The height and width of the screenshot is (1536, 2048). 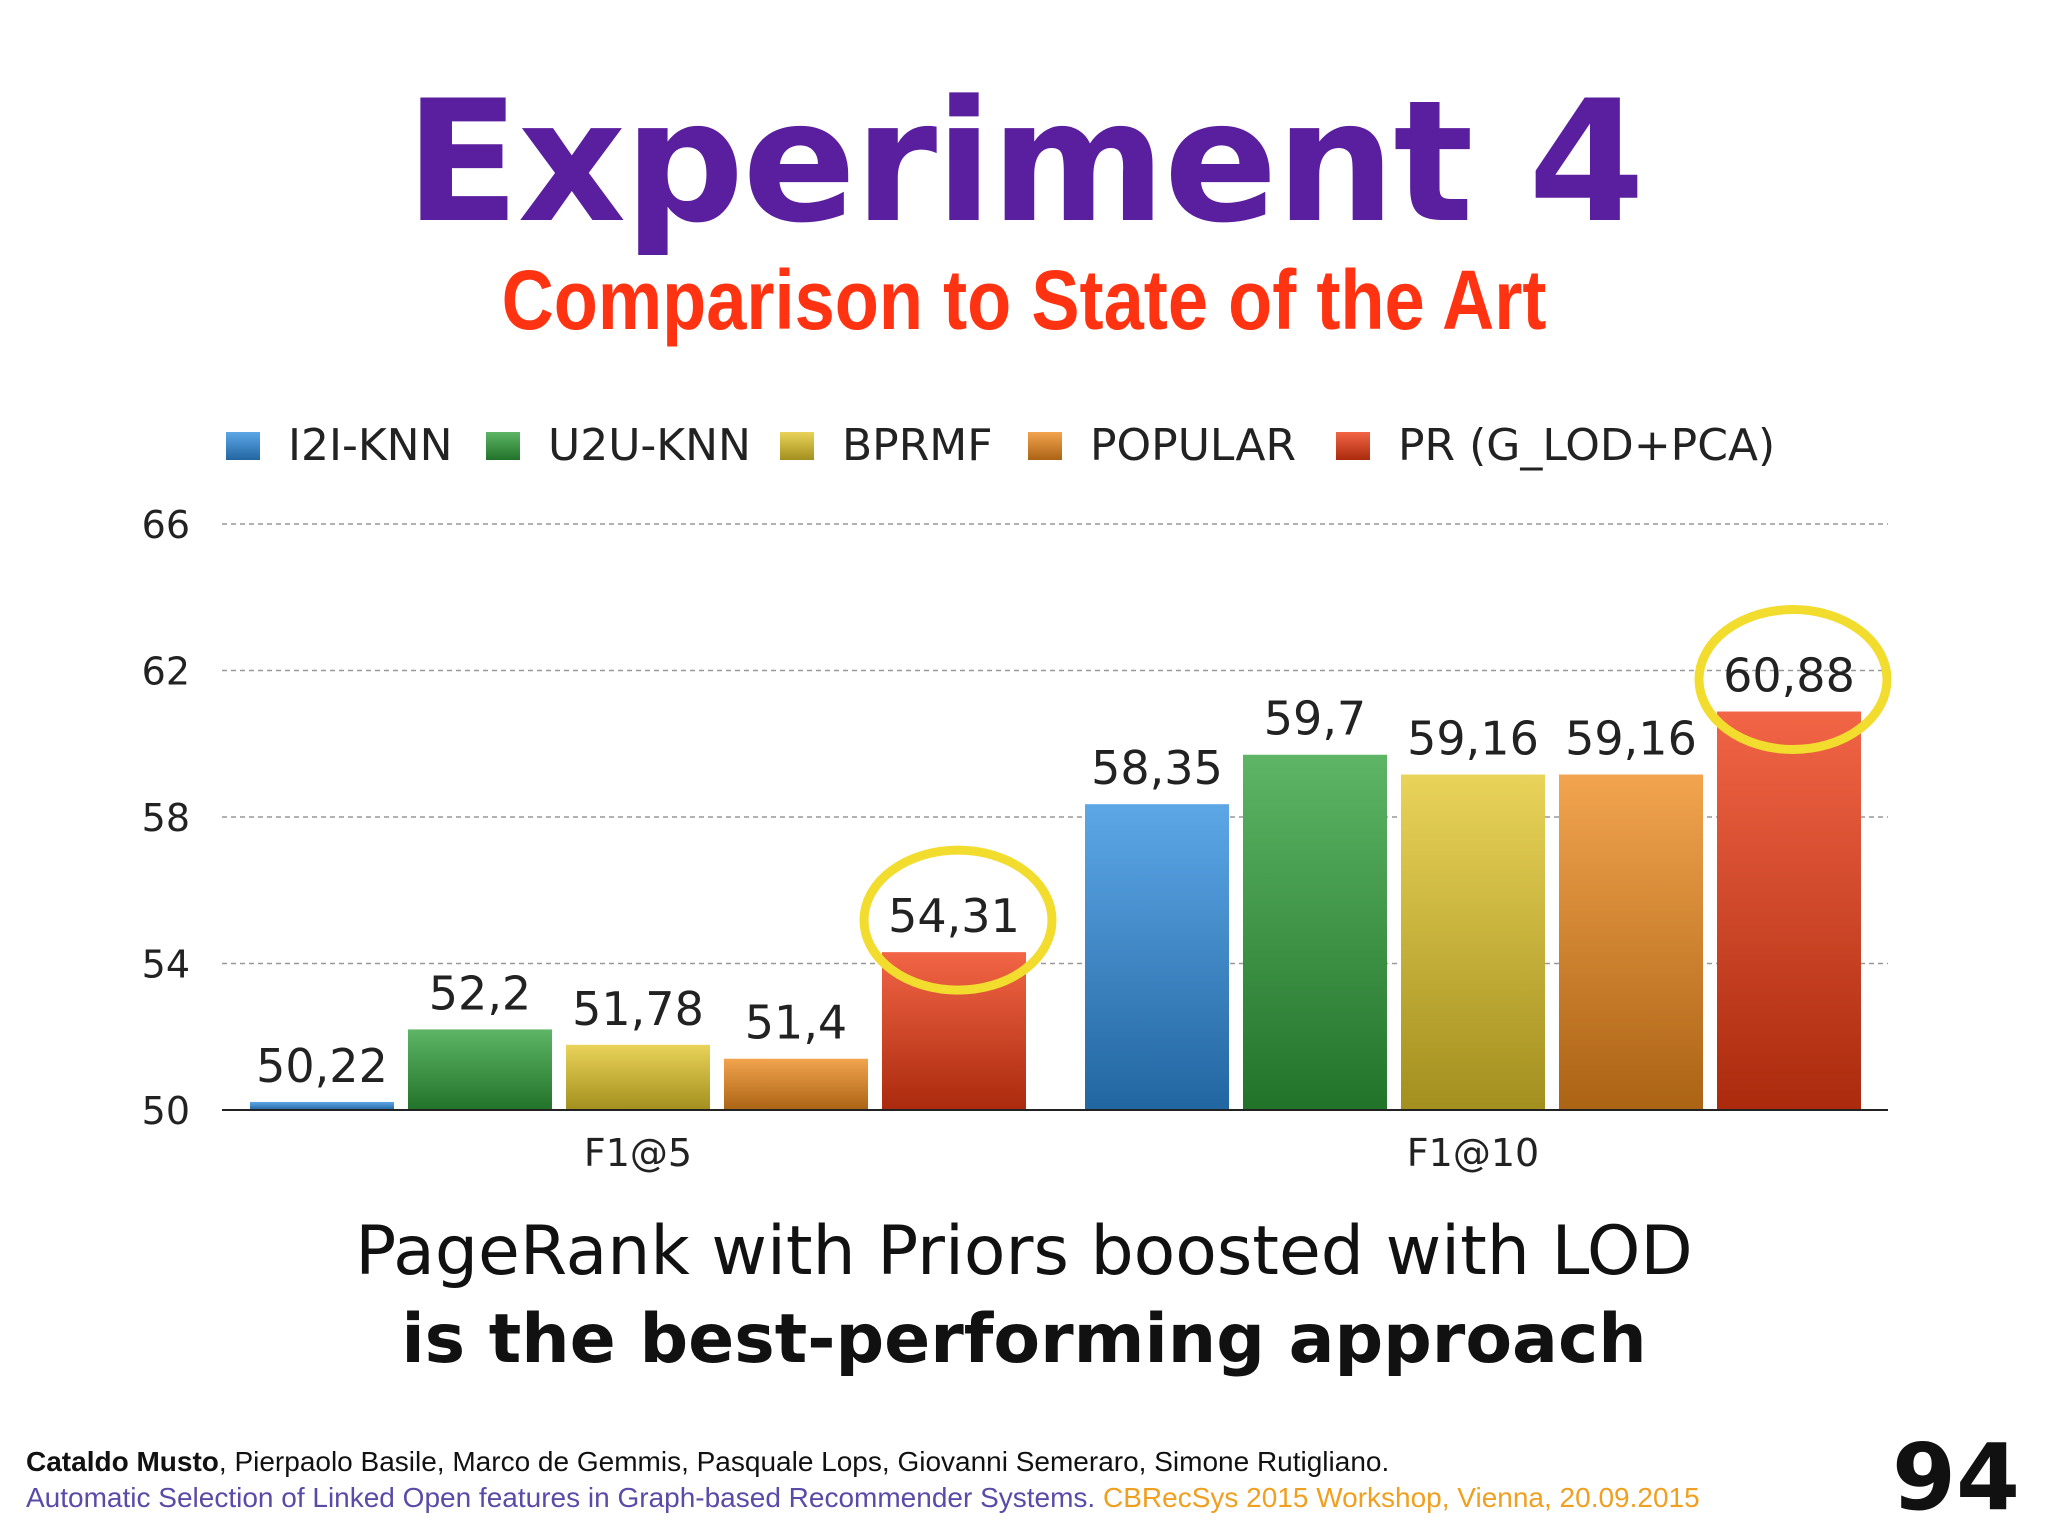 What do you see at coordinates (649, 445) in the screenshot?
I see `legend-label-u2u-knn: U2U-KNN` at bounding box center [649, 445].